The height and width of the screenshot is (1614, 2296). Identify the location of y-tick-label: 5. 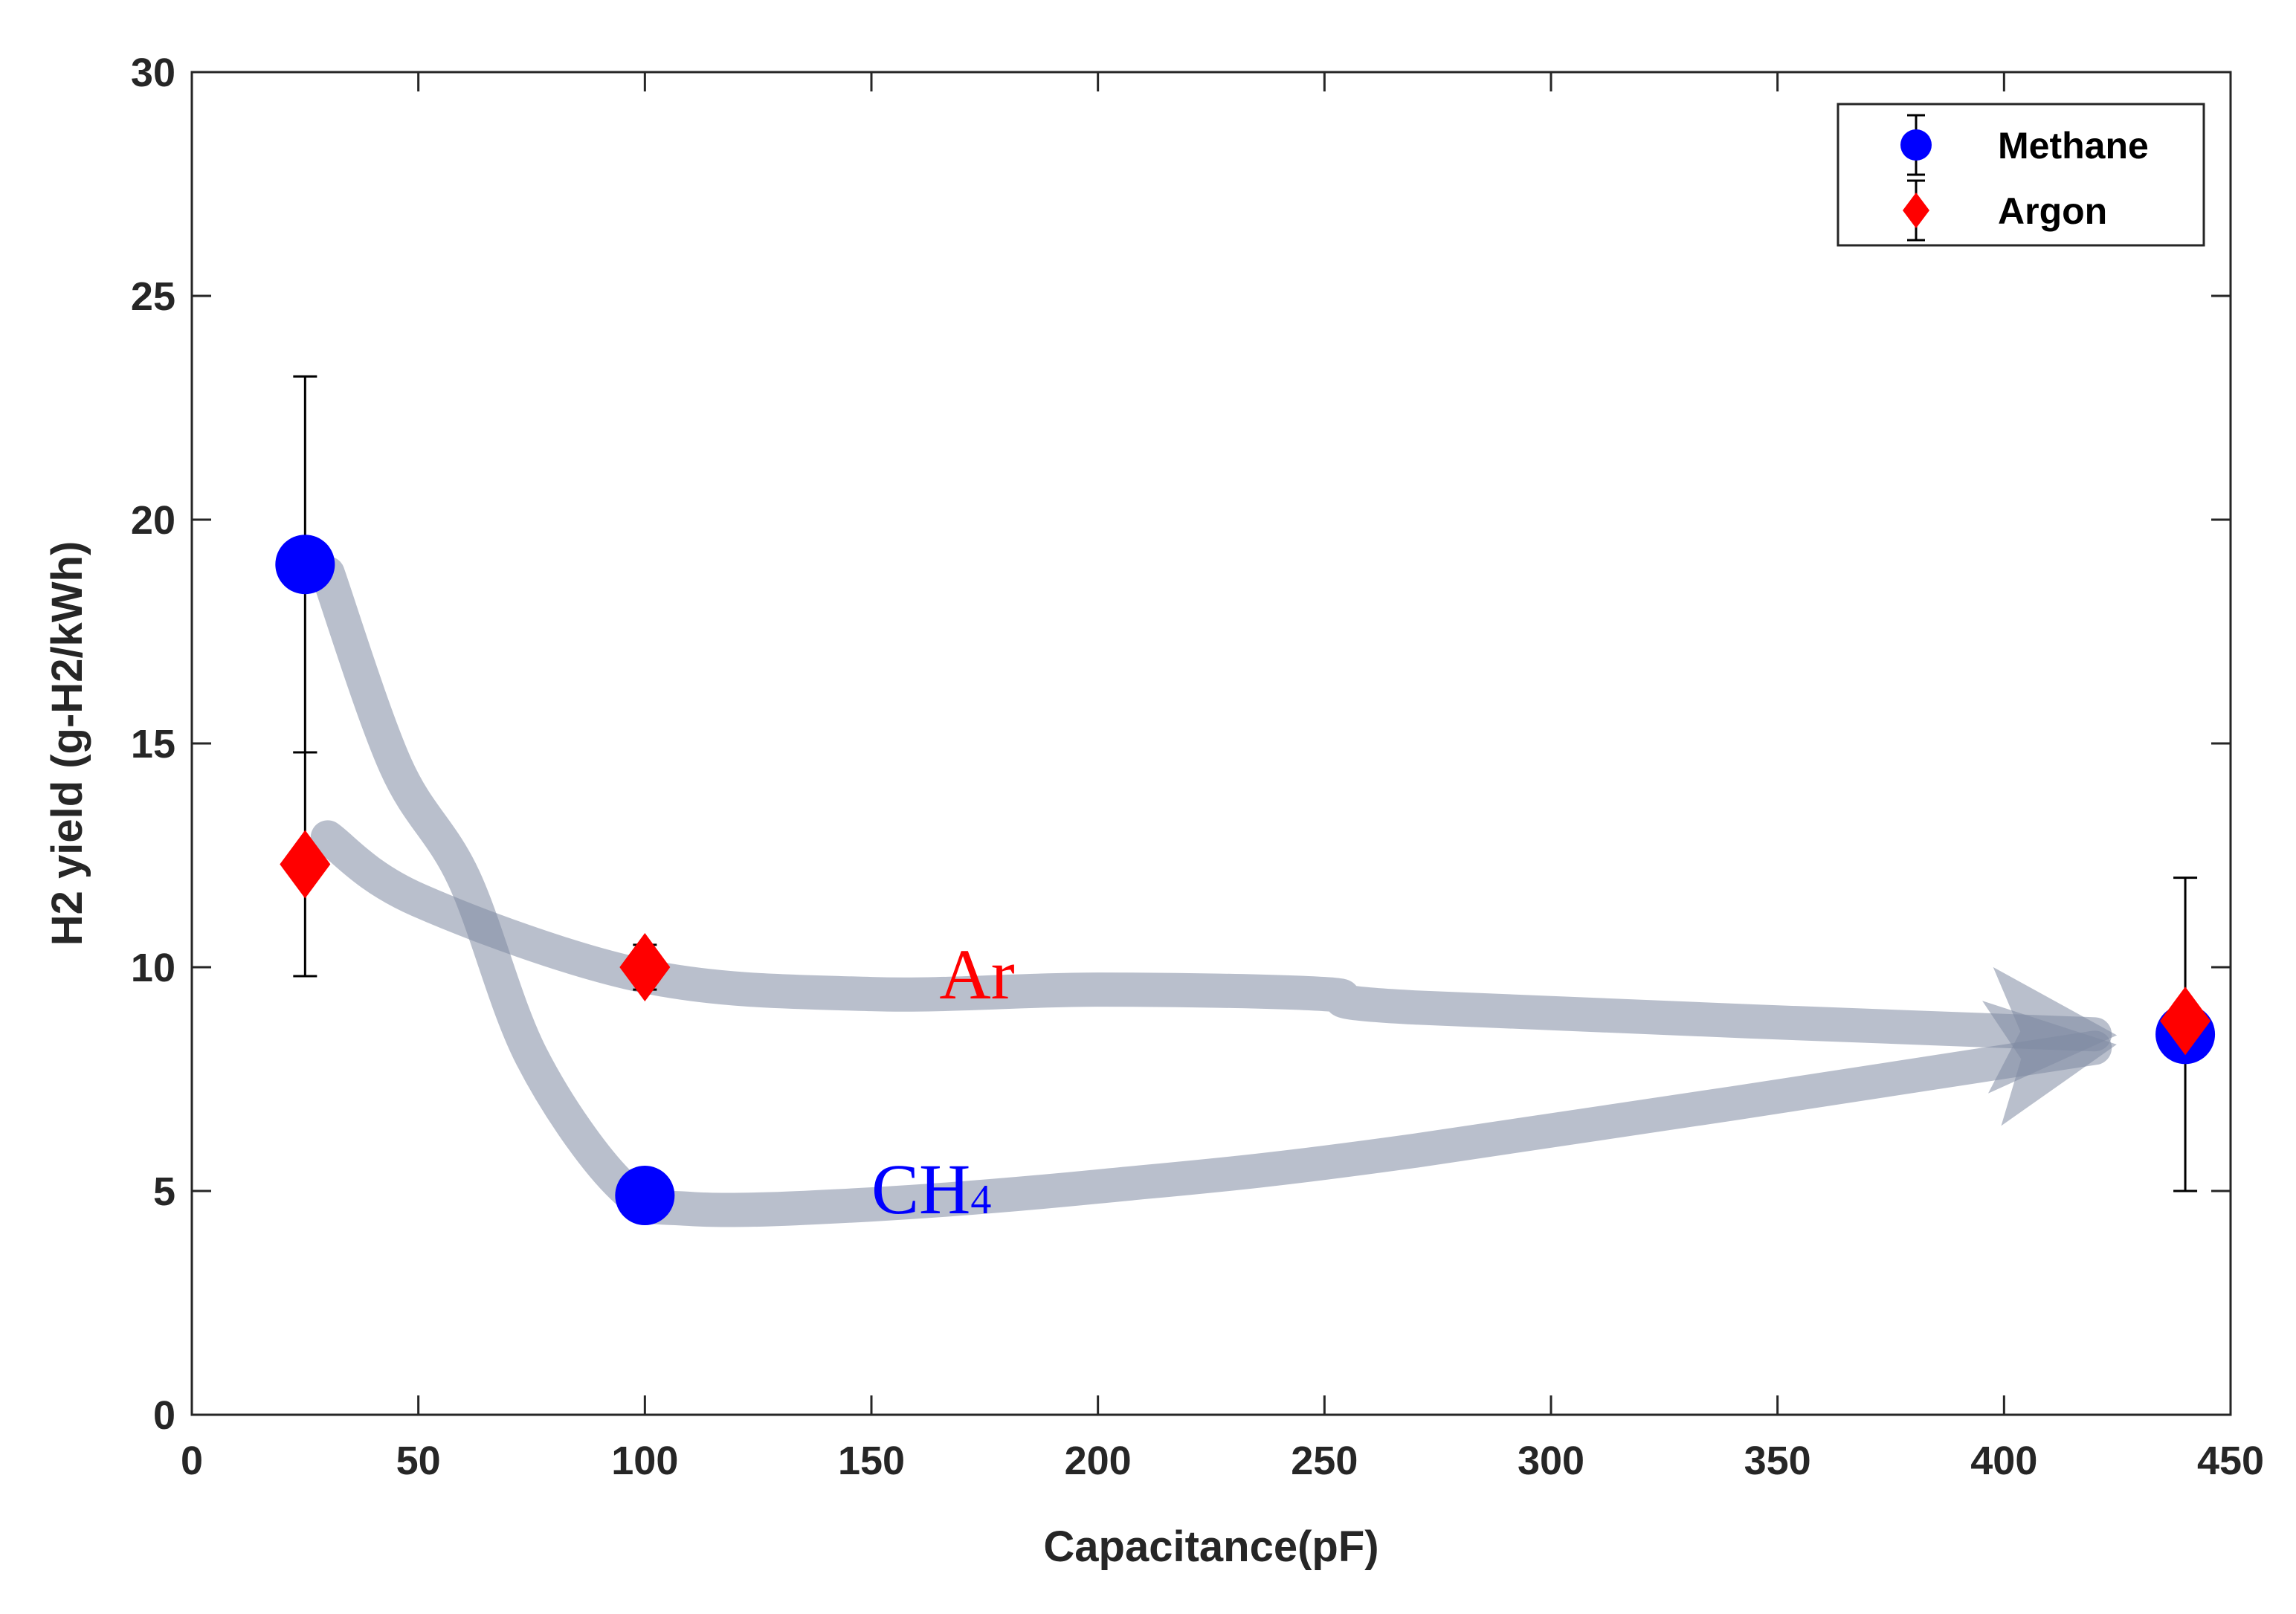
(164, 1191).